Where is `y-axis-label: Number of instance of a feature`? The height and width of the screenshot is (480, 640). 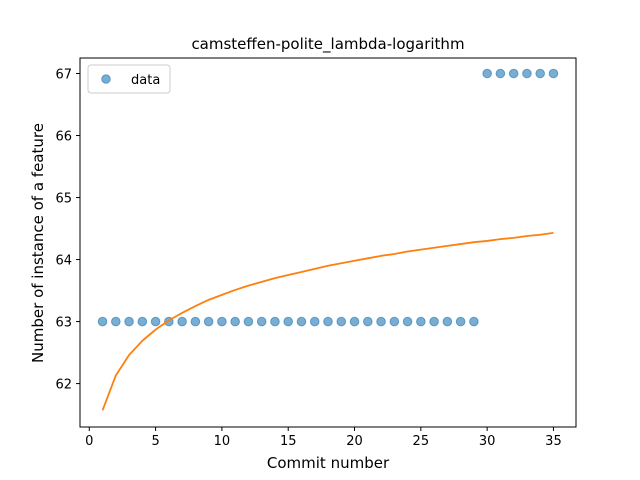
y-axis-label: Number of instance of a feature is located at coordinates (38, 243).